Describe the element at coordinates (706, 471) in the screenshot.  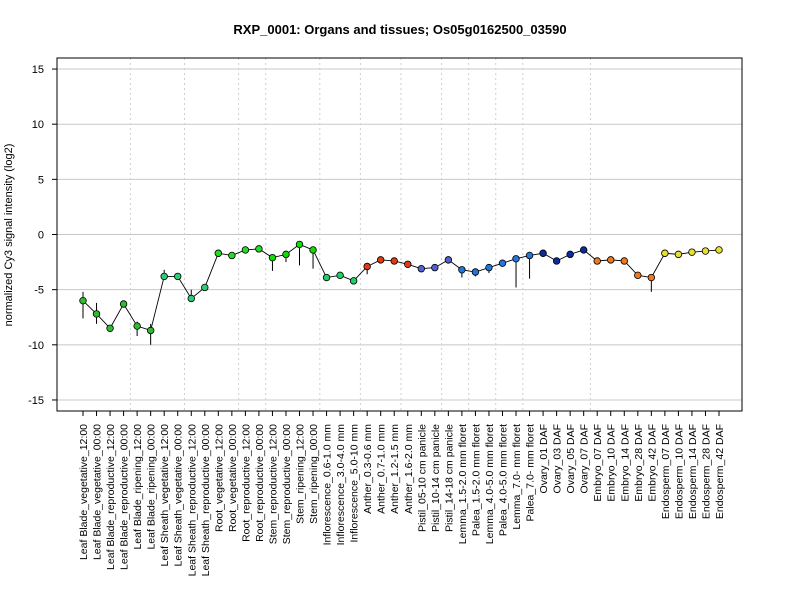
I see `x-tick-label: Endosperm_28 DAF` at that location.